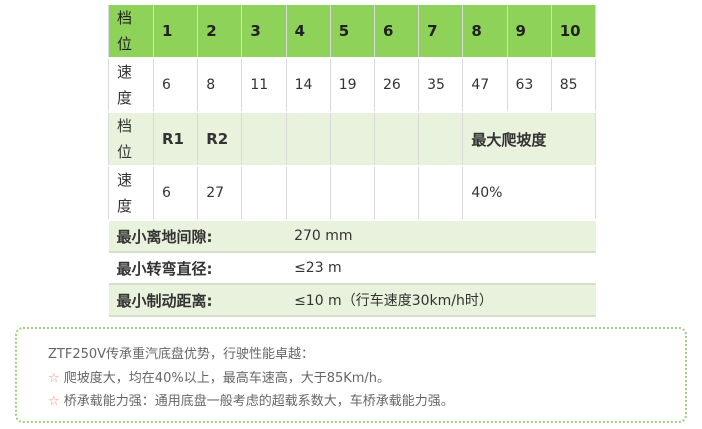 The image size is (702, 429). What do you see at coordinates (251, 401) in the screenshot?
I see `note-item: ☆ 桥承载能力强：通用底盘一般考虑的超载系数大，车桥承载能力强。` at bounding box center [251, 401].